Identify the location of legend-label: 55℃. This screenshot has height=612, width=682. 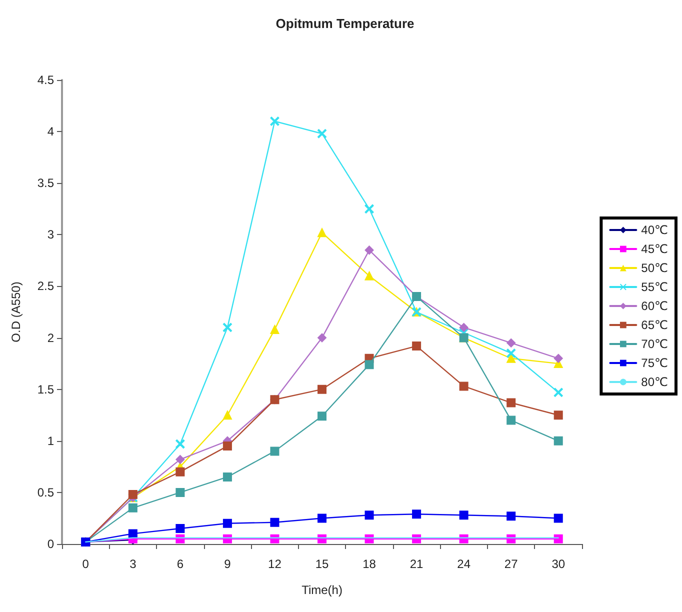
(654, 287).